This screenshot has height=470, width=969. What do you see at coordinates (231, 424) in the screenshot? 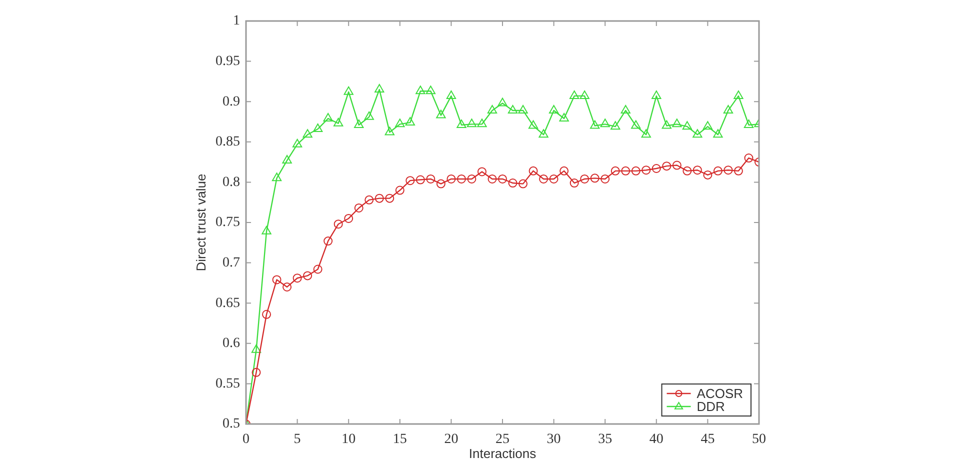
I see `y-tick-label: 0.5` at bounding box center [231, 424].